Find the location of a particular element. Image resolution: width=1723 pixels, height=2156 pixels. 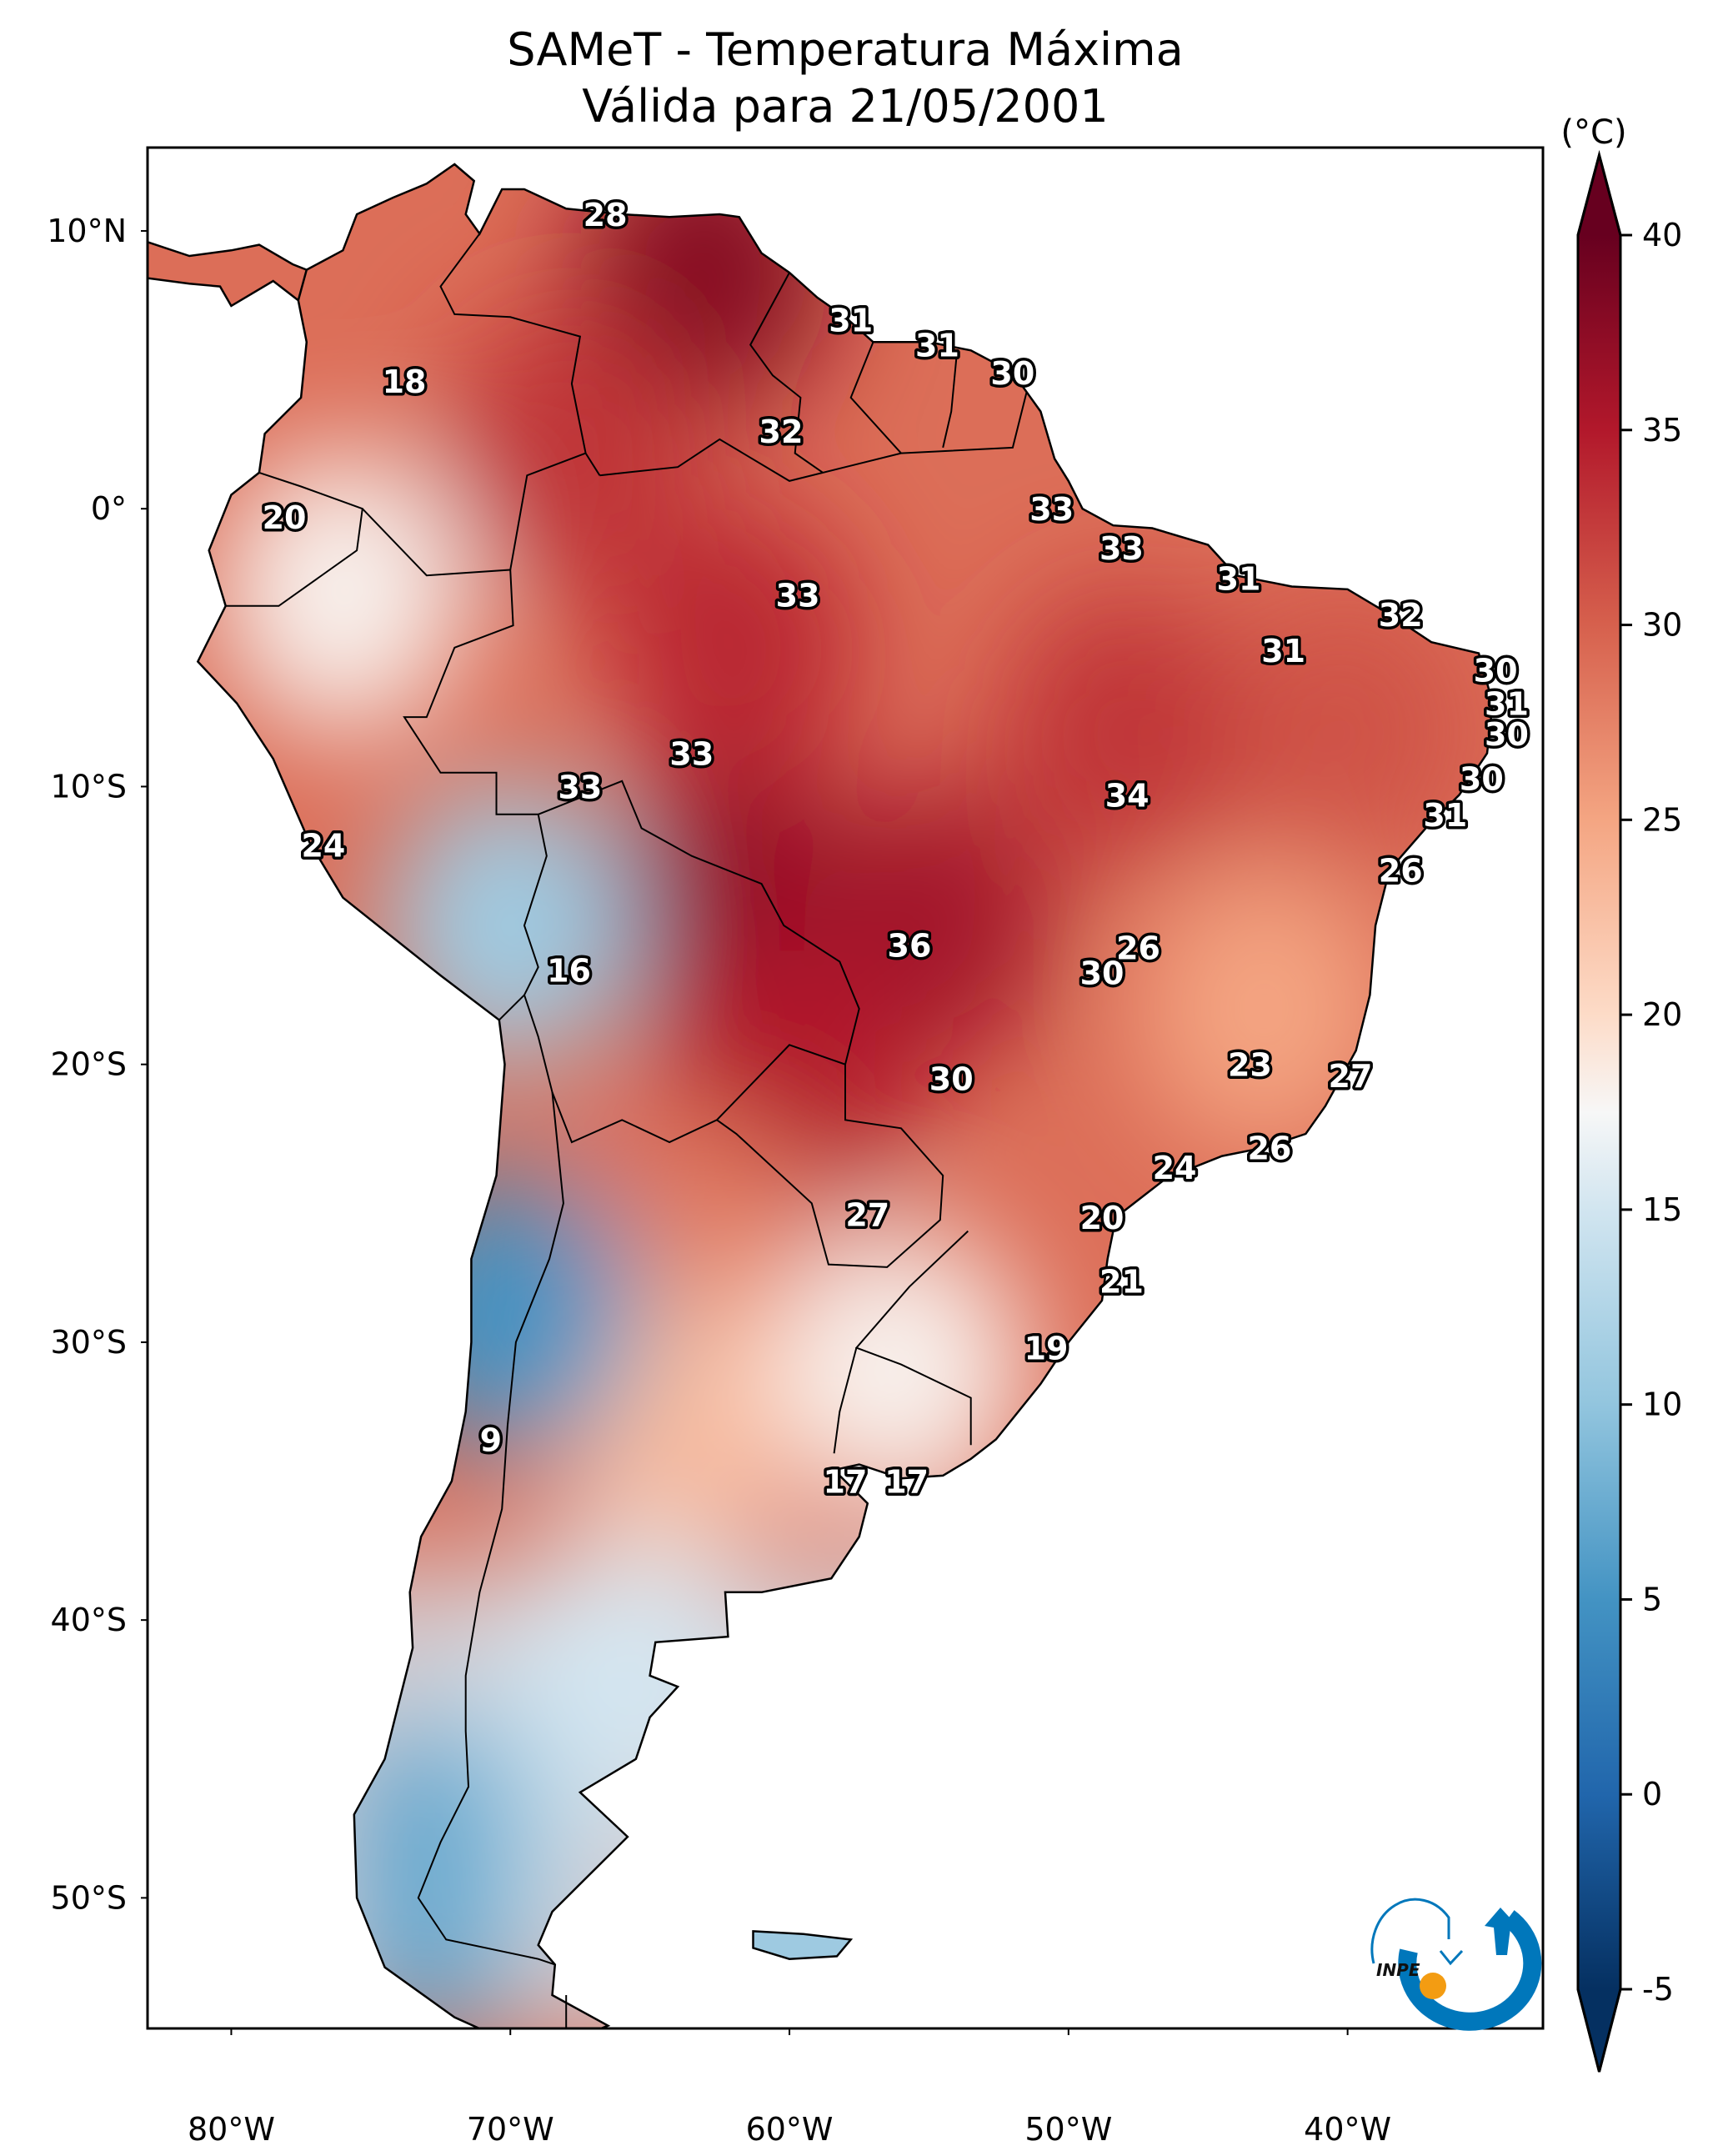

logo-swoosh is located at coordinates (1470, 1970).